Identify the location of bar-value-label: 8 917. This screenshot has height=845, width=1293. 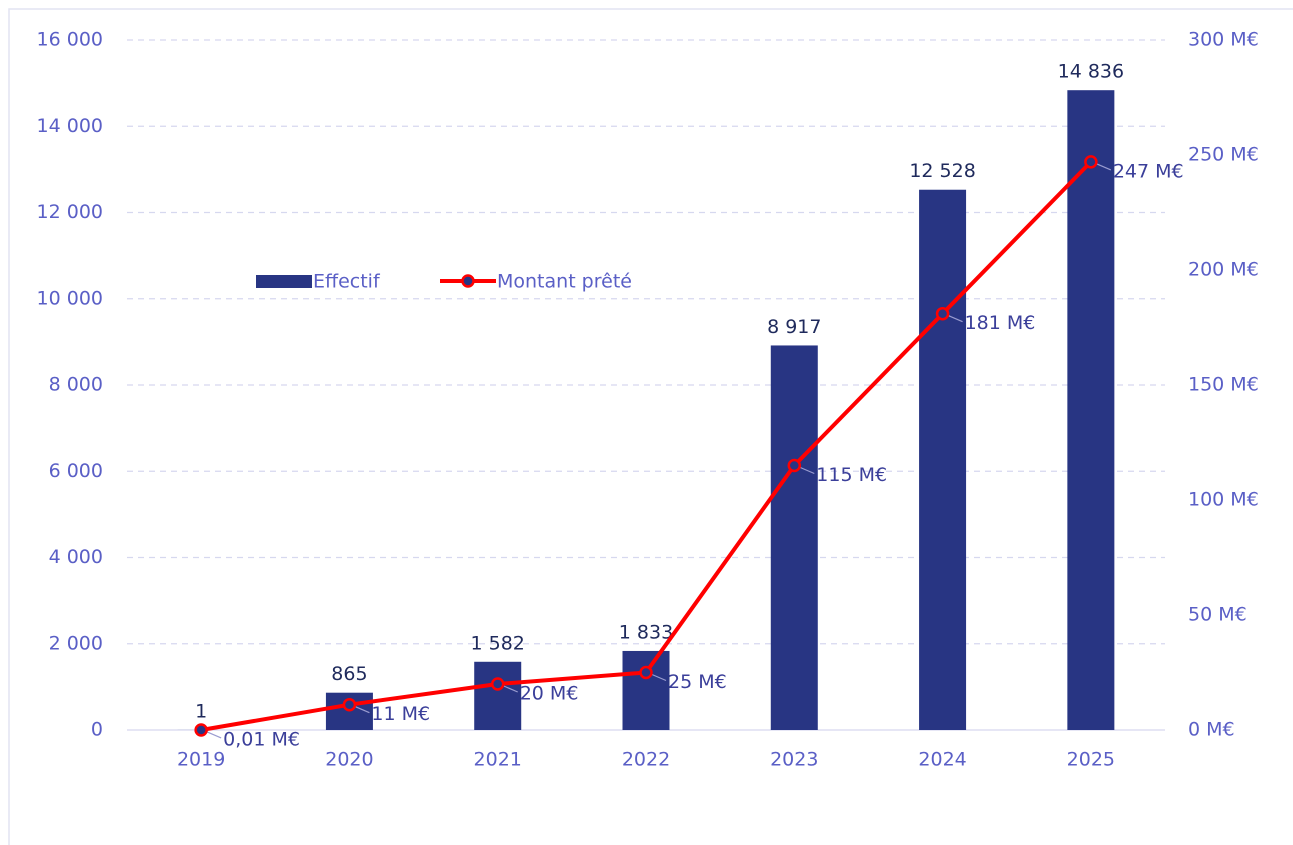
(794, 327).